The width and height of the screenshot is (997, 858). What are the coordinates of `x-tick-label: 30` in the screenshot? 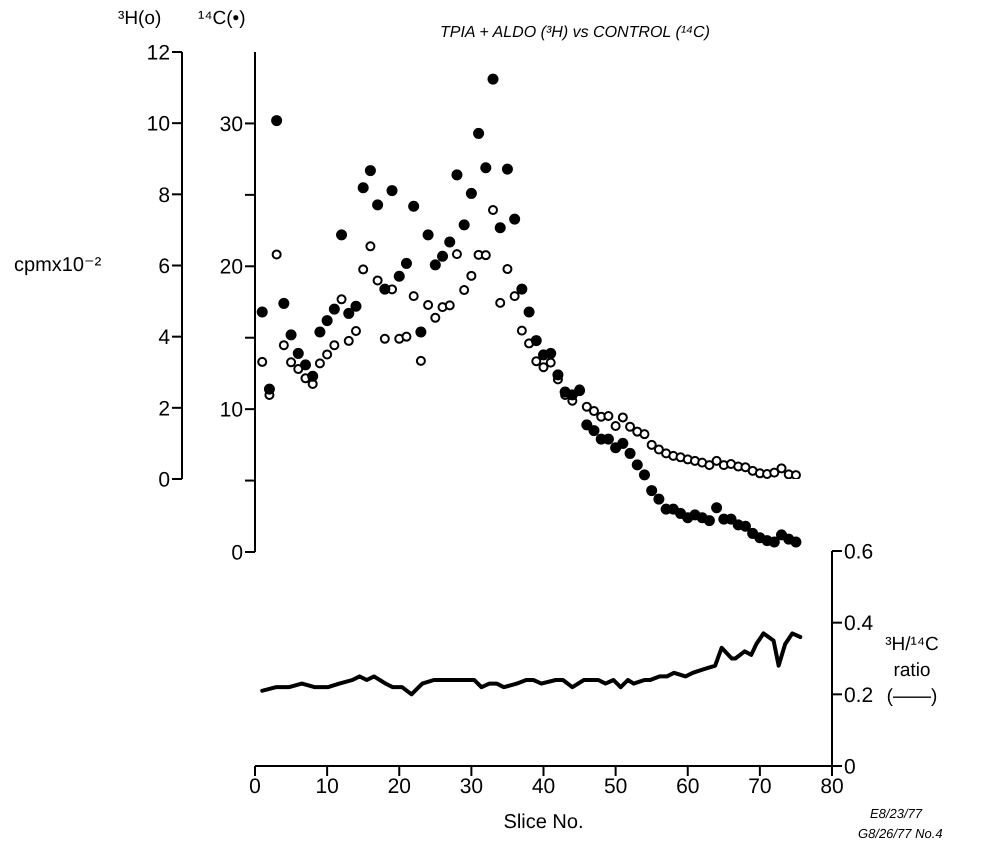 It's located at (472, 786).